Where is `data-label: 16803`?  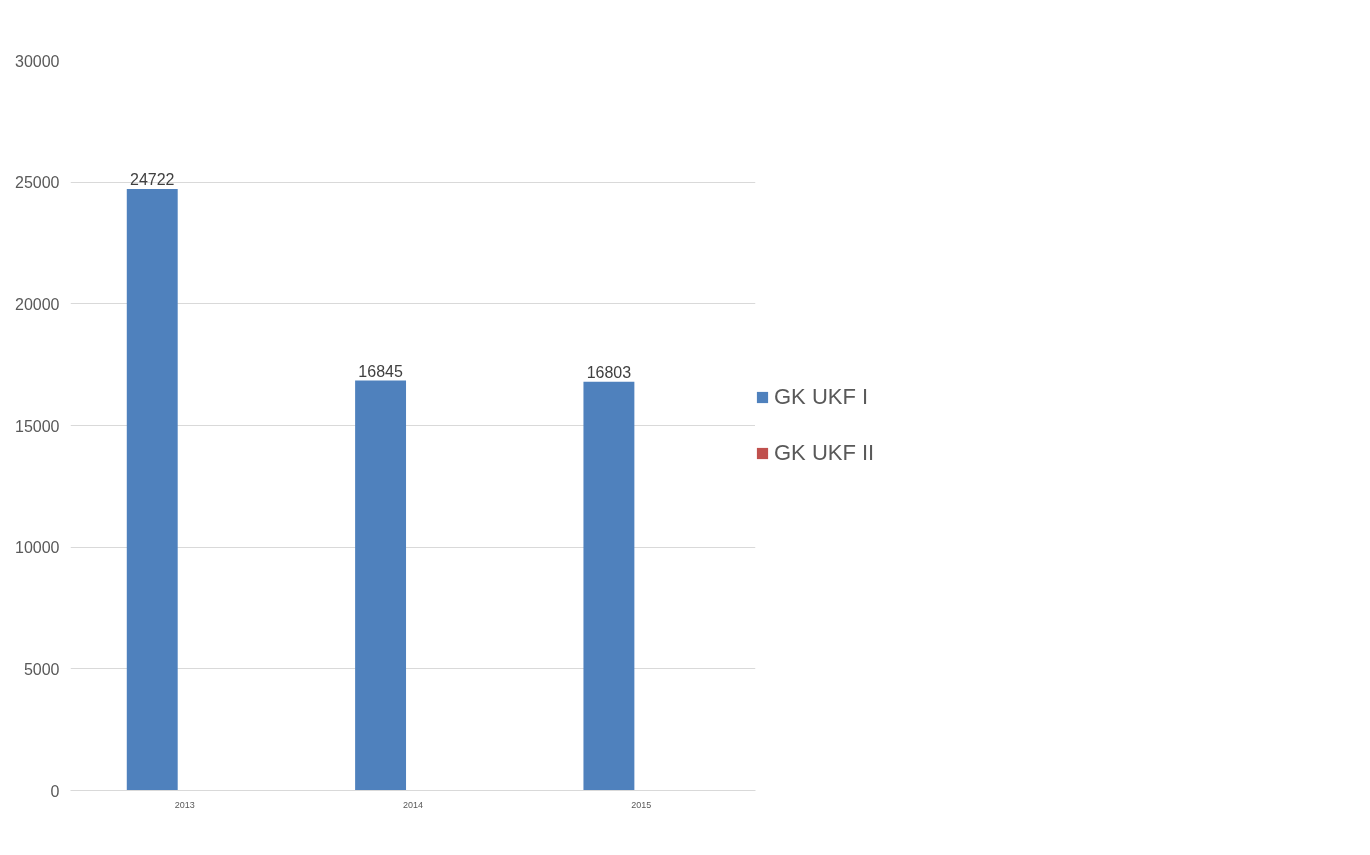
data-label: 16803 is located at coordinates (609, 372).